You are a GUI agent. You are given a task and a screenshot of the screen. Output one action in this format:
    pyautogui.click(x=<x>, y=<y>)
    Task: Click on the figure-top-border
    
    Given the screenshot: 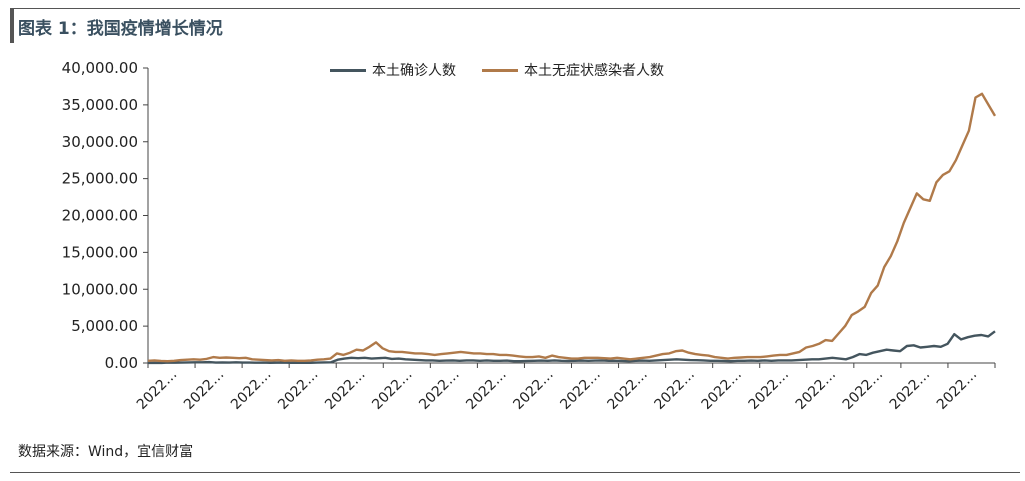 What is the action you would take?
    pyautogui.click(x=515, y=8)
    